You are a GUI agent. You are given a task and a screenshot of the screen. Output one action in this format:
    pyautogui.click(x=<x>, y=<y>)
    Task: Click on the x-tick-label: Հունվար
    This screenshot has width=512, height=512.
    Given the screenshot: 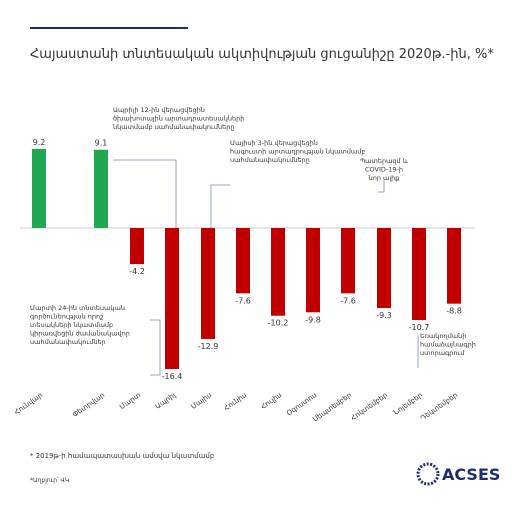 What is the action you would take?
    pyautogui.click(x=28, y=403)
    